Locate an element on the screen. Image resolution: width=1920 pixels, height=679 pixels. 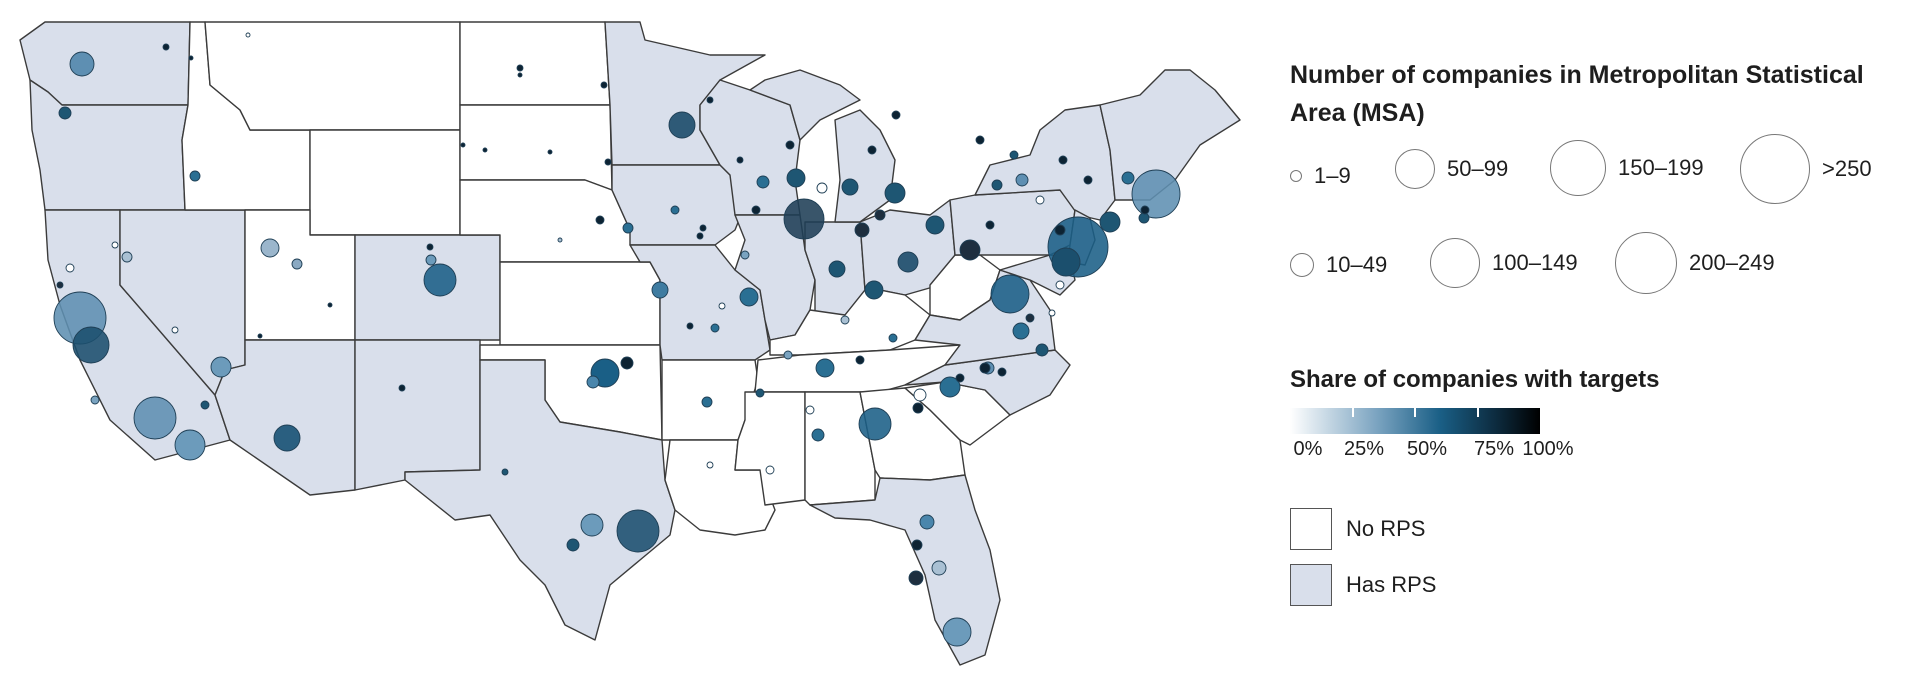
share-tick-label: 100% is located at coordinates (1548, 449).